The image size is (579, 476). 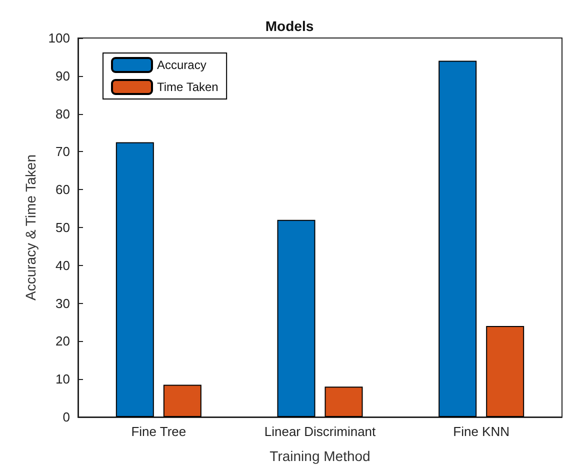 What do you see at coordinates (320, 431) in the screenshot?
I see `x-tick-label: Linear Discriminant` at bounding box center [320, 431].